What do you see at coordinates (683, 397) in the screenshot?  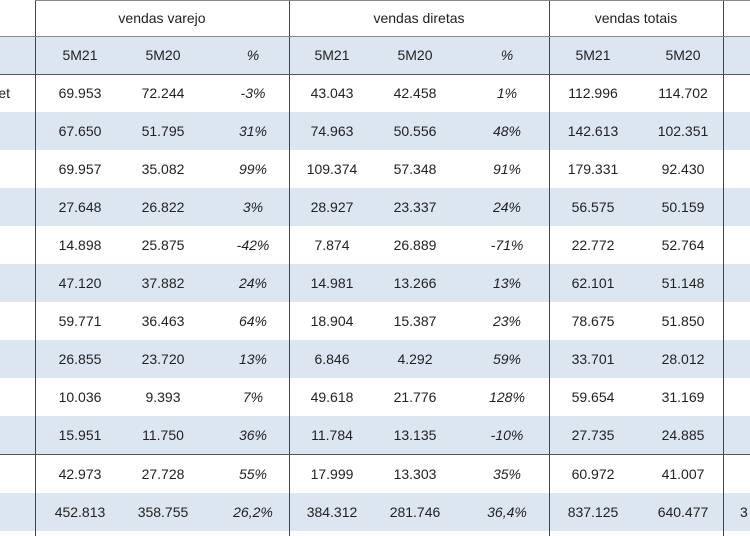 I see `table-cell: 31.169` at bounding box center [683, 397].